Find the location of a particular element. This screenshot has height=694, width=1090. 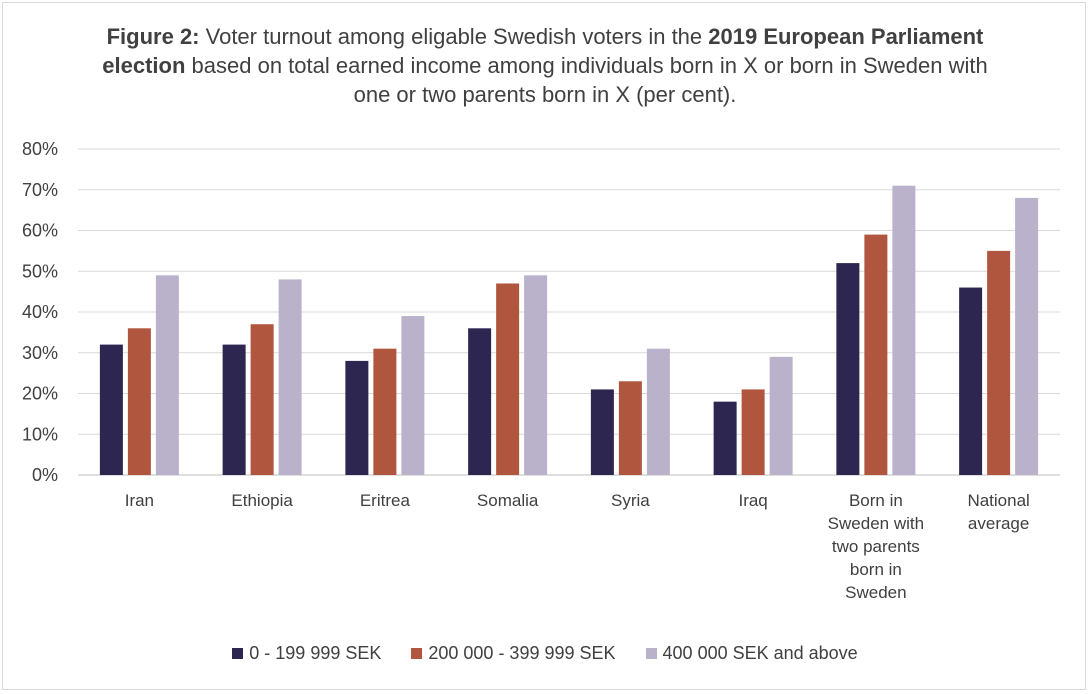

bar-s0-c5 is located at coordinates (725, 438).